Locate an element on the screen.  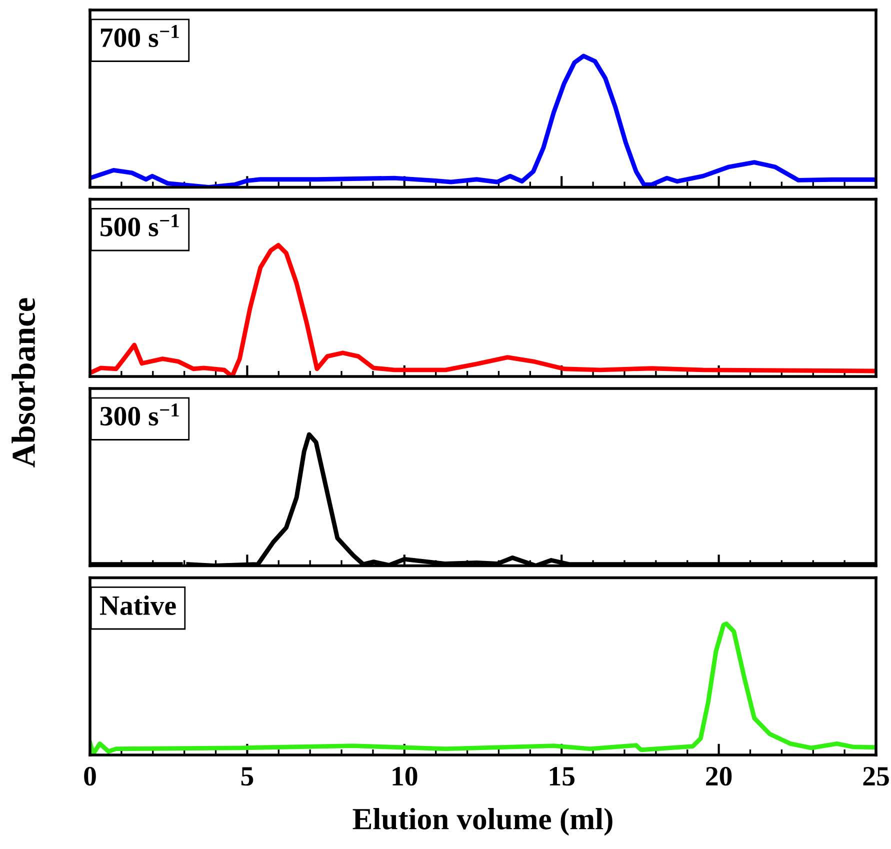
text: 700 s$^{−1}$ is located at coordinates (140, 36).